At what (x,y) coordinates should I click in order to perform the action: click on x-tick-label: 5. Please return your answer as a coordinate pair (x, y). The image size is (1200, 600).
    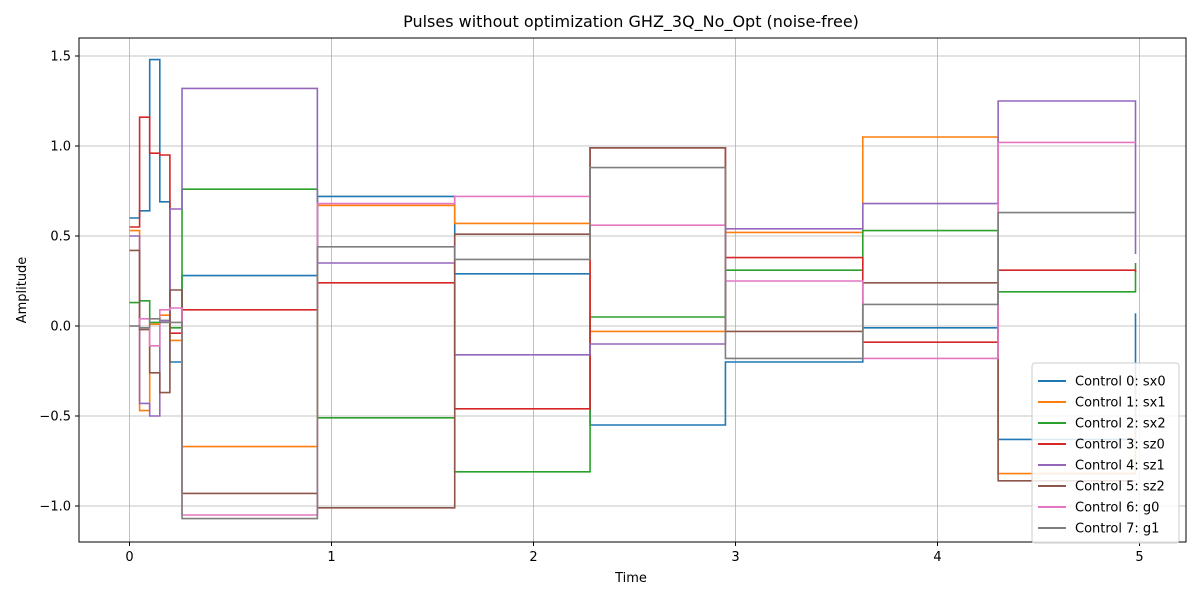
    Looking at the image, I should click on (1139, 557).